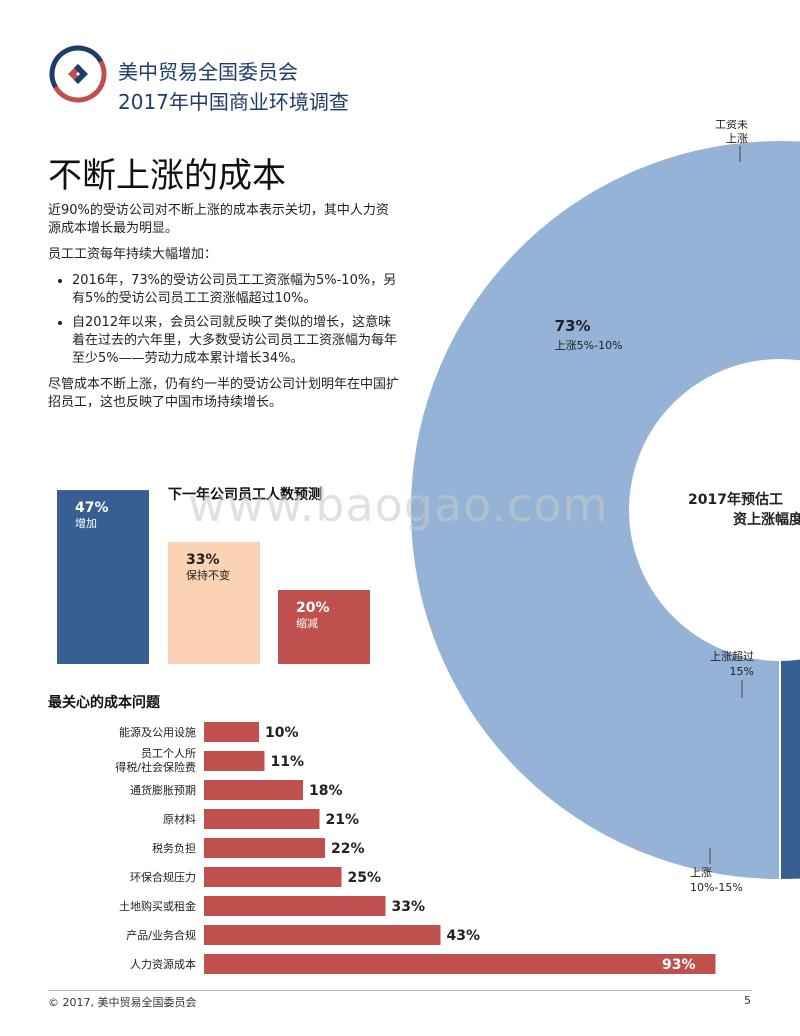  What do you see at coordinates (203, 560) in the screenshot?
I see `staff-bar-value-label: 33%` at bounding box center [203, 560].